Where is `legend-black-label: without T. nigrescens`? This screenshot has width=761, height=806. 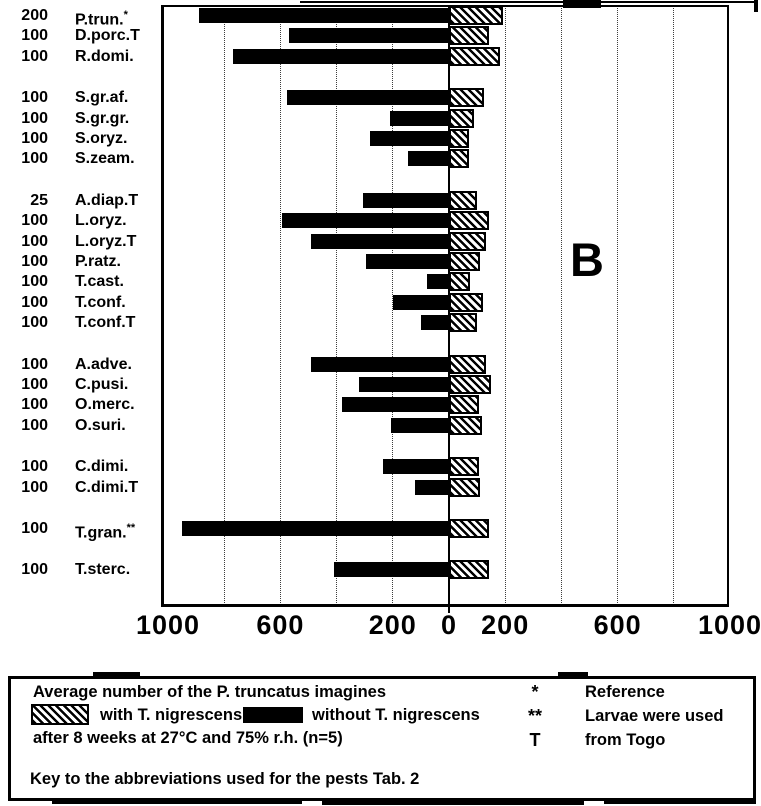 legend-black-label: without T. nigrescens is located at coordinates (396, 715).